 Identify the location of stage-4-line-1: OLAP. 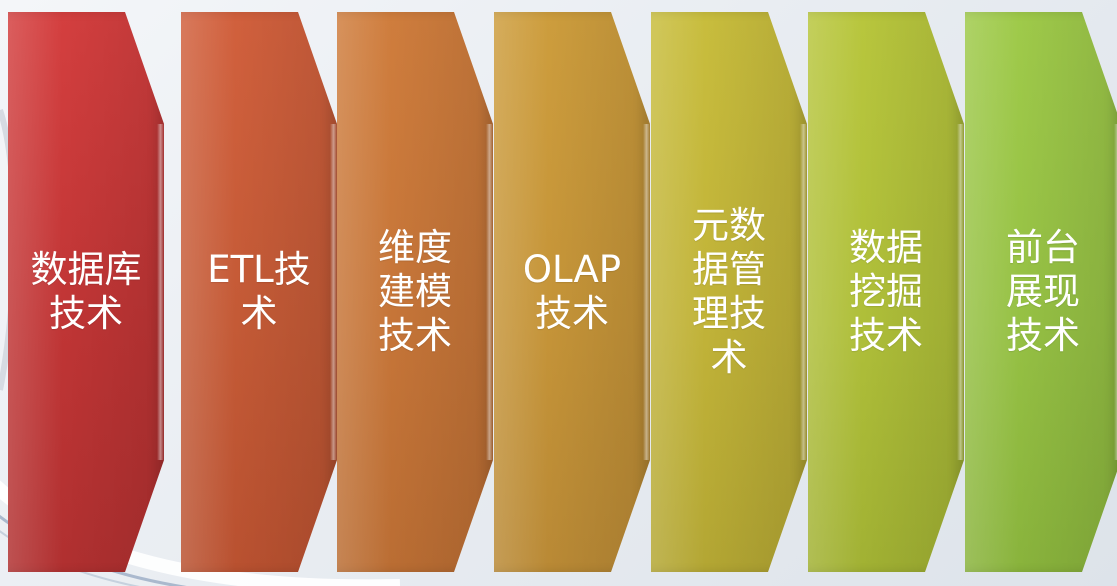
(572, 269).